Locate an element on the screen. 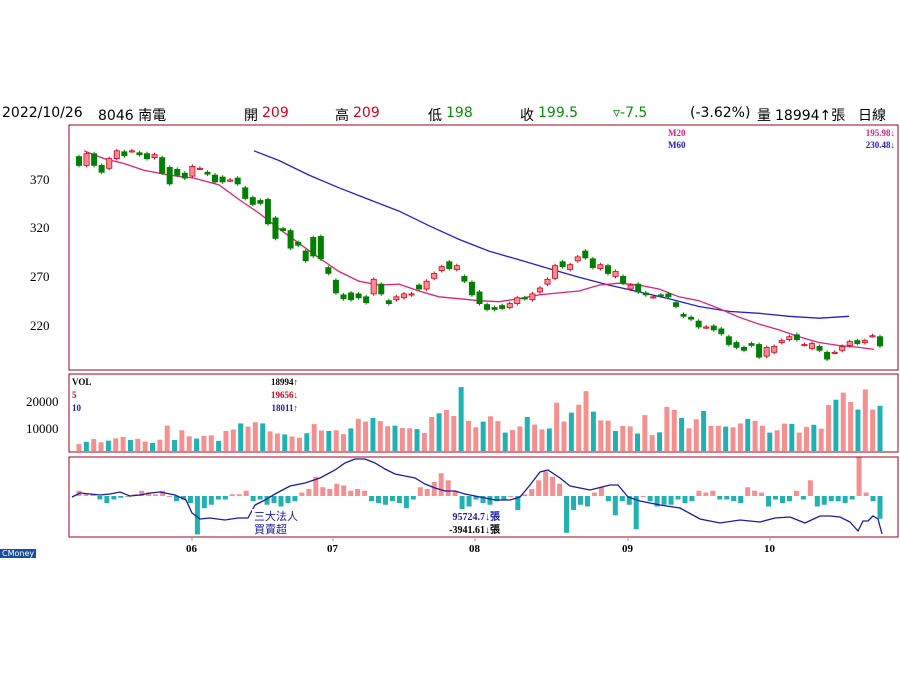  price-tick-370: 370 is located at coordinates (40, 179).